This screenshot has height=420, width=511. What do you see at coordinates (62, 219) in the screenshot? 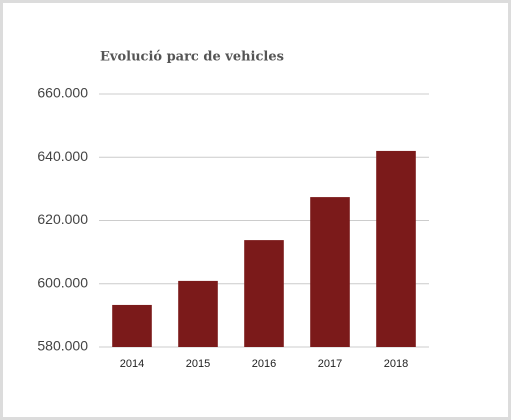
I see `y-tick-label: 620.000` at bounding box center [62, 219].